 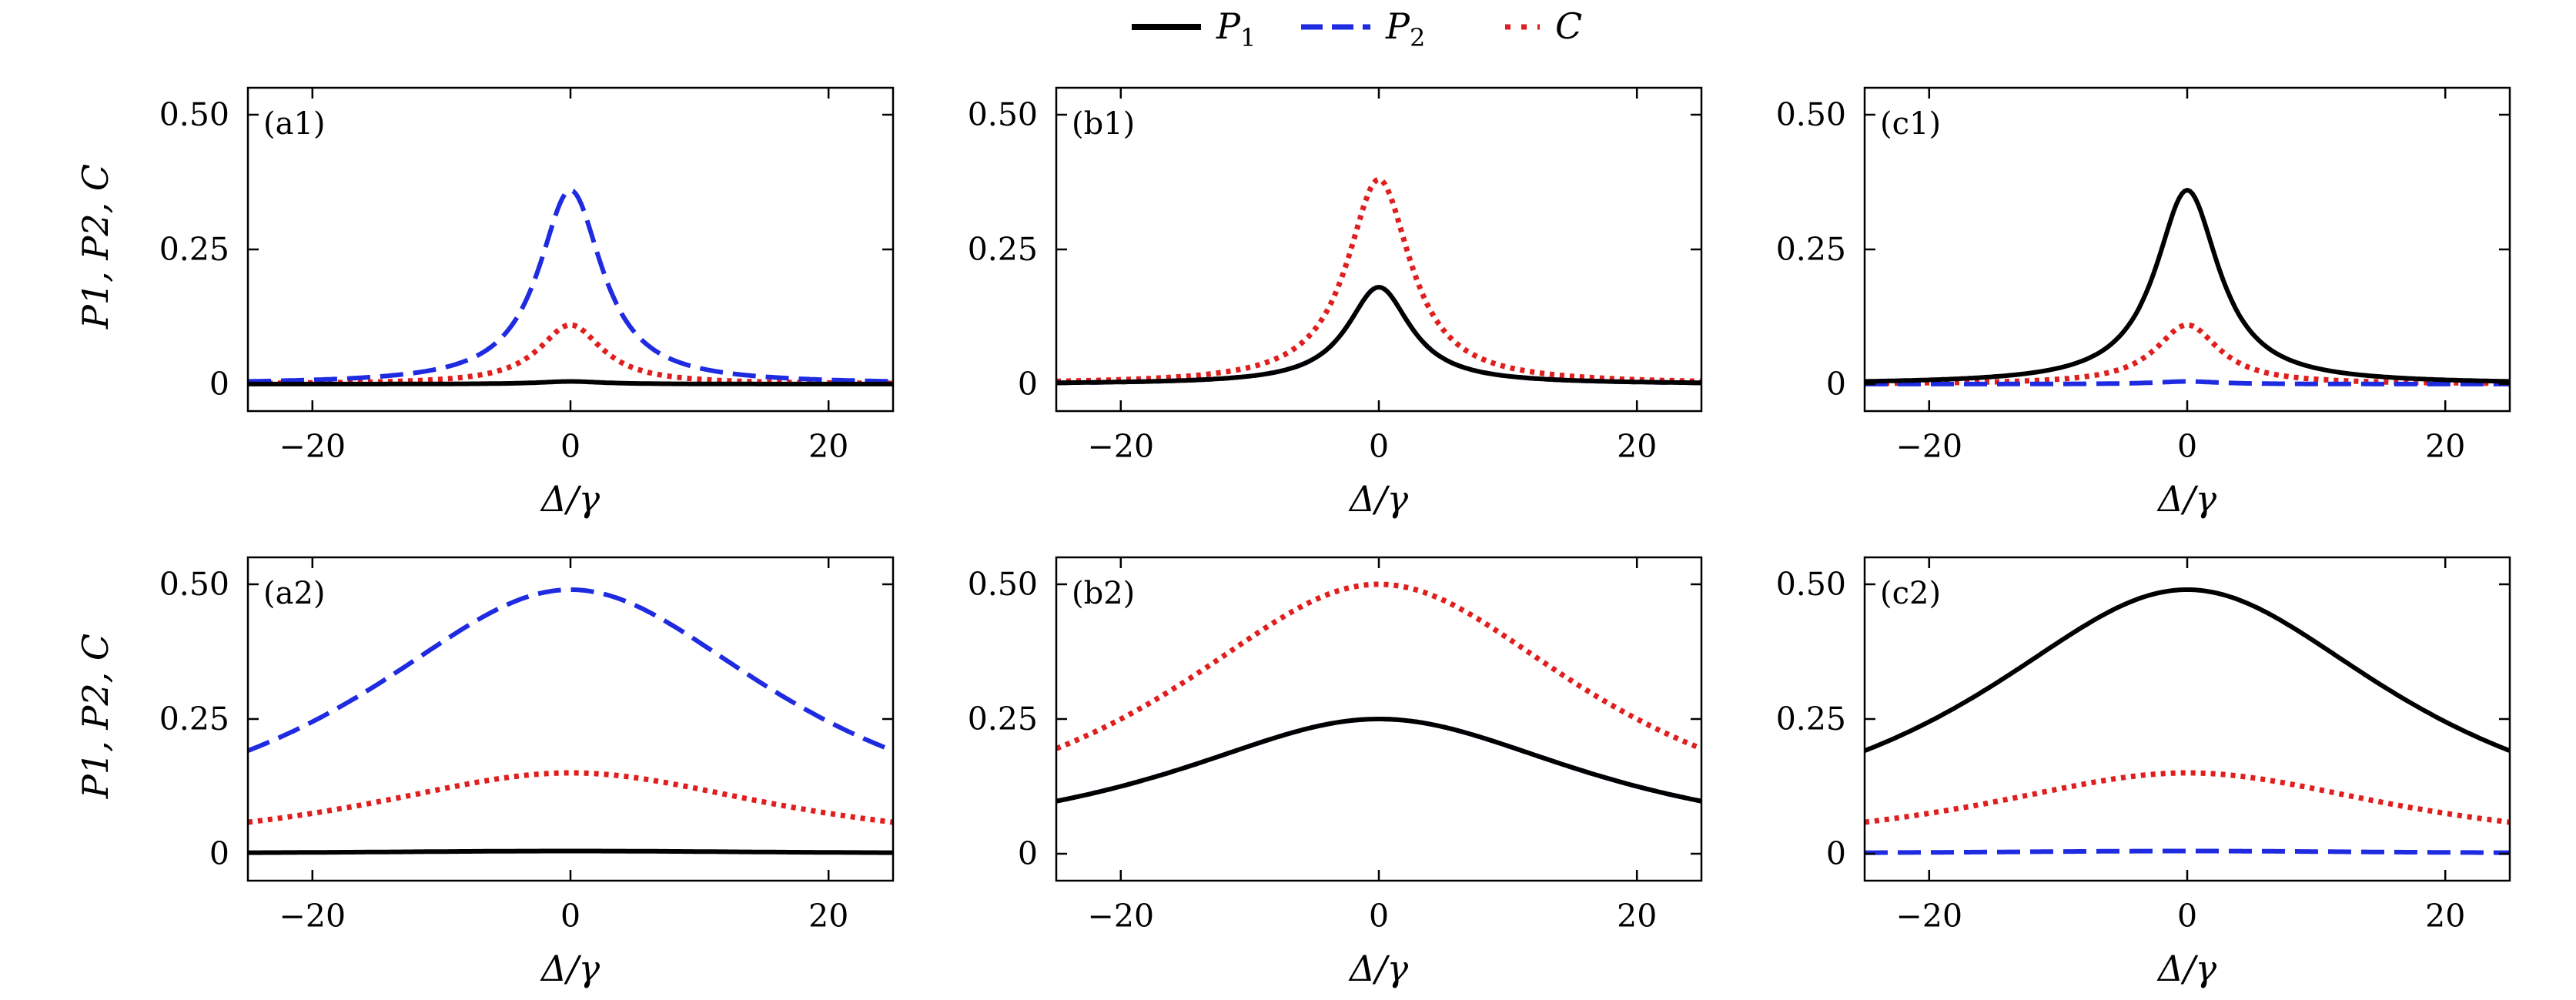 What do you see at coordinates (1028, 384) in the screenshot?
I see `ytick-label-b1-0: 0` at bounding box center [1028, 384].